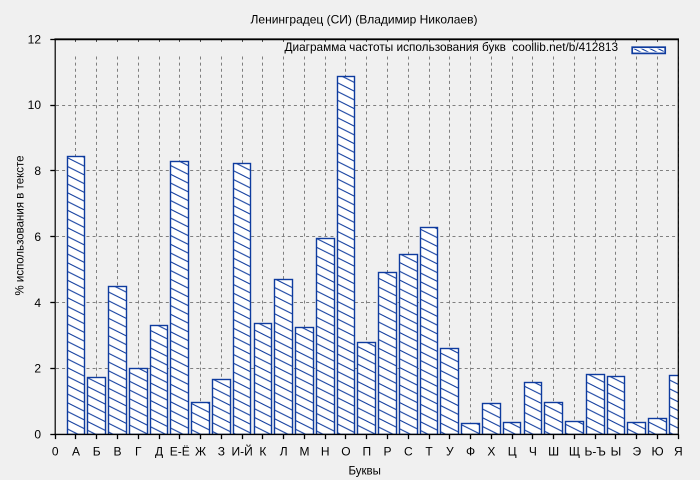  What do you see at coordinates (284, 451) in the screenshot?
I see `svg-text: Л` at bounding box center [284, 451].